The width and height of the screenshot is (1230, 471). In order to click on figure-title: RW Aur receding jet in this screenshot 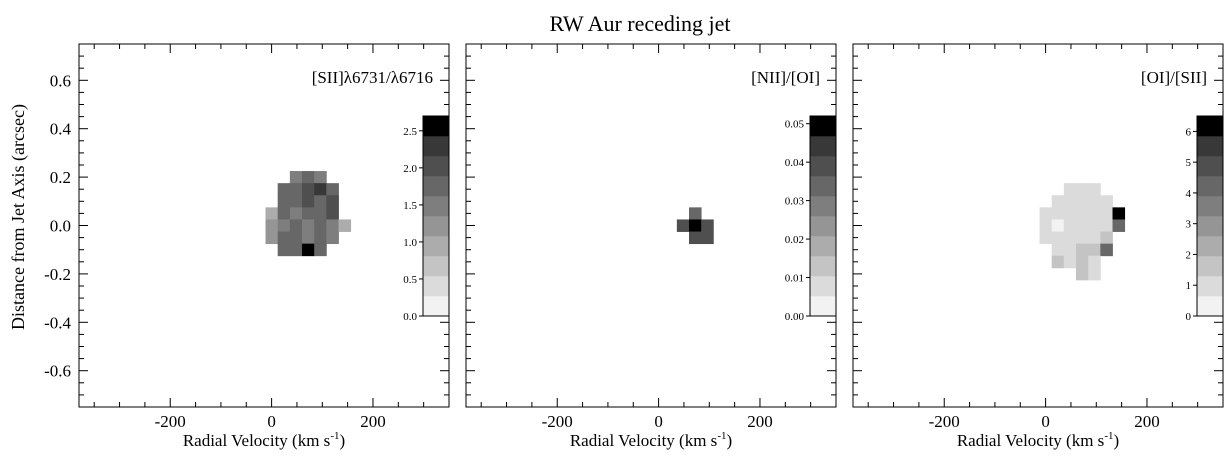, I will do `click(639, 23)`.